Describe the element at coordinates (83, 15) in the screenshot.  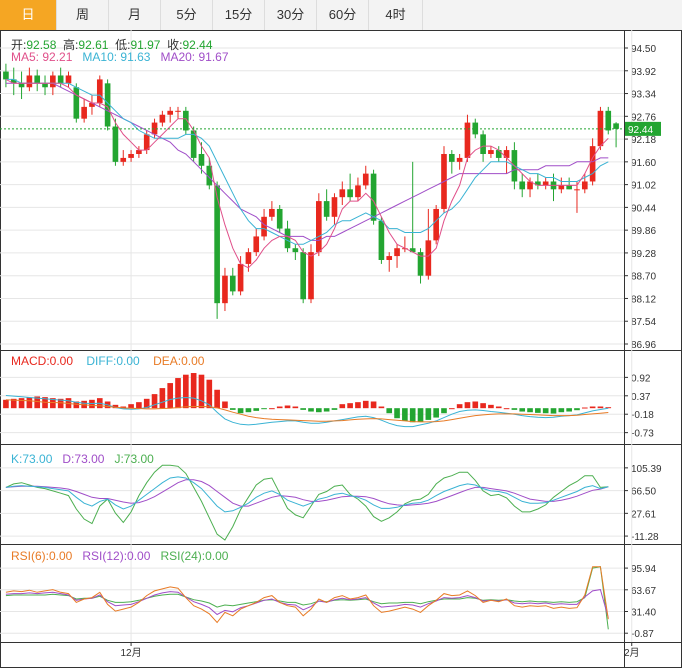
I see `tab-week: 周` at that location.